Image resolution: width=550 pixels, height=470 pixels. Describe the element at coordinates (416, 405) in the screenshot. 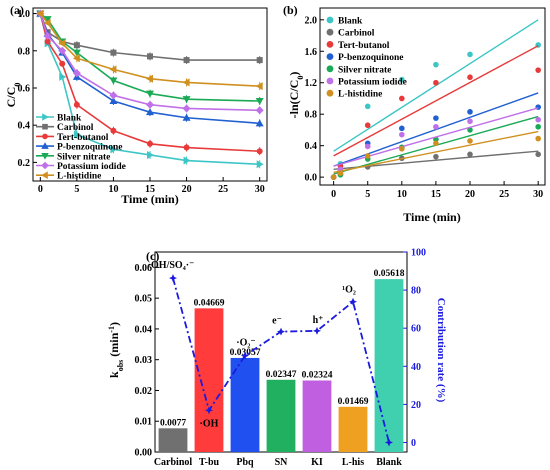

I see `panel-c-right-tick-label: 20` at that location.